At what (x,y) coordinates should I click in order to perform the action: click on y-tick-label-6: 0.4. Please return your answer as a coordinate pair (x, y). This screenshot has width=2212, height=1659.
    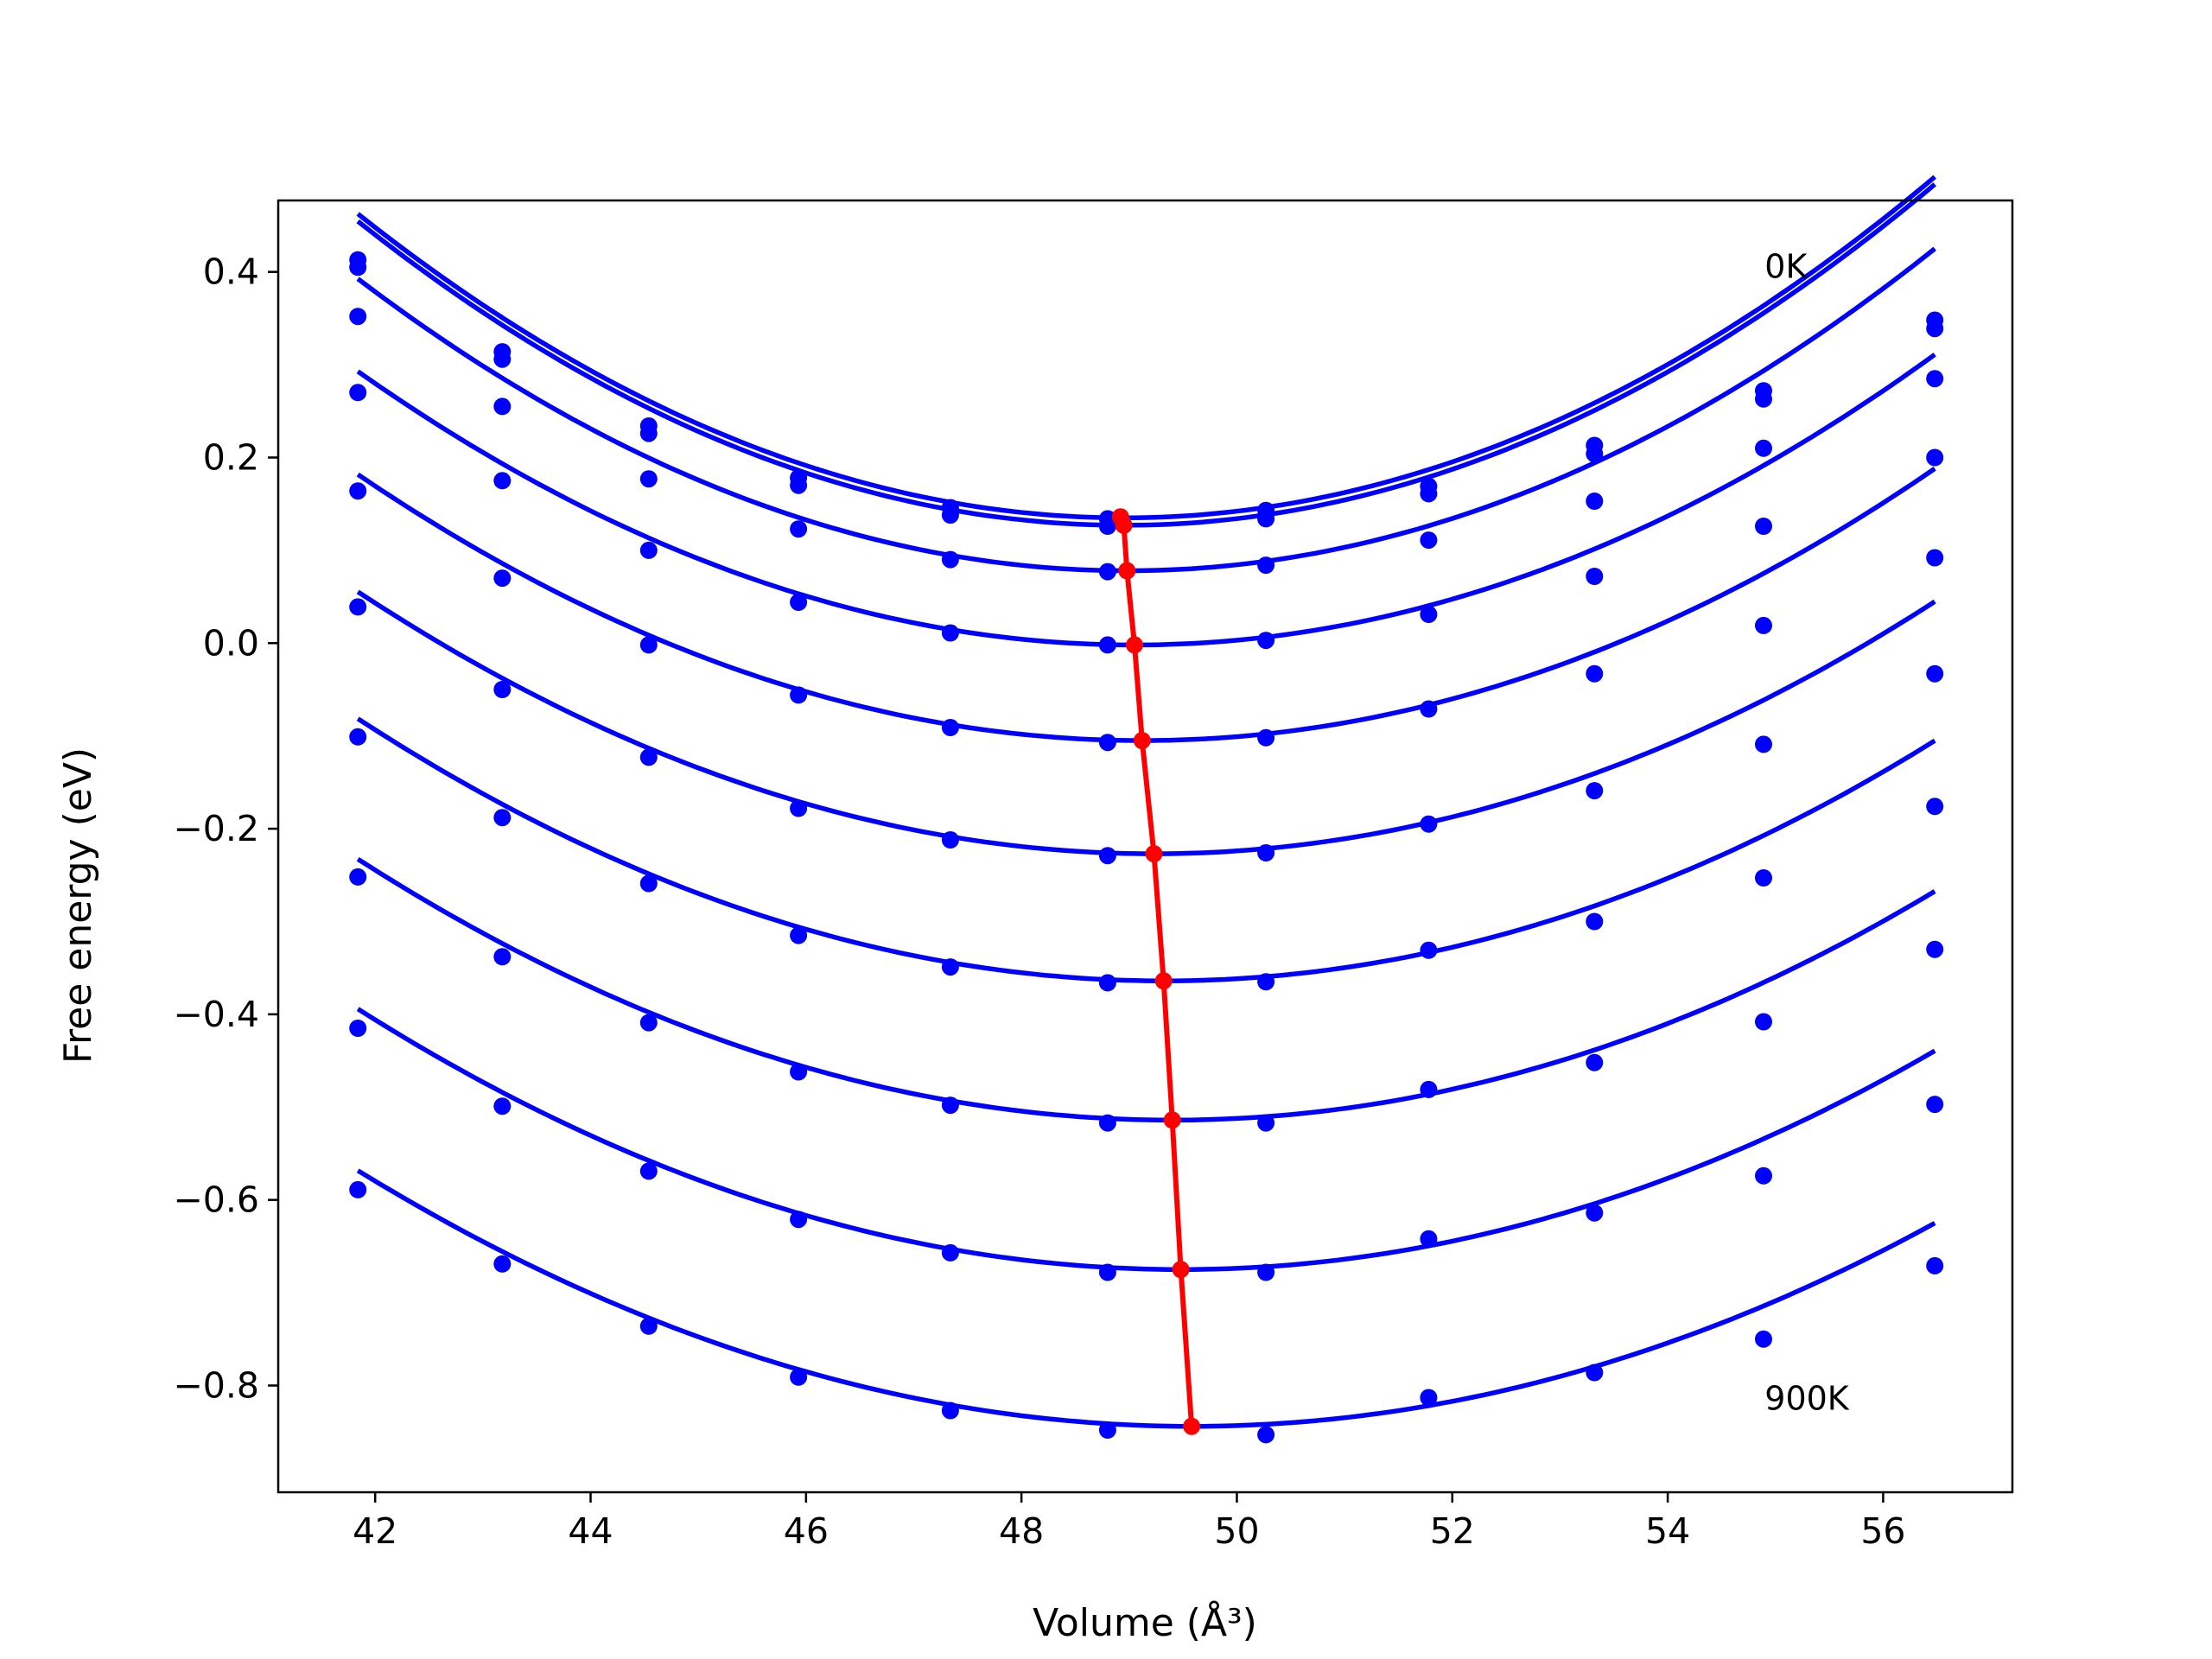
    Looking at the image, I should click on (231, 272).